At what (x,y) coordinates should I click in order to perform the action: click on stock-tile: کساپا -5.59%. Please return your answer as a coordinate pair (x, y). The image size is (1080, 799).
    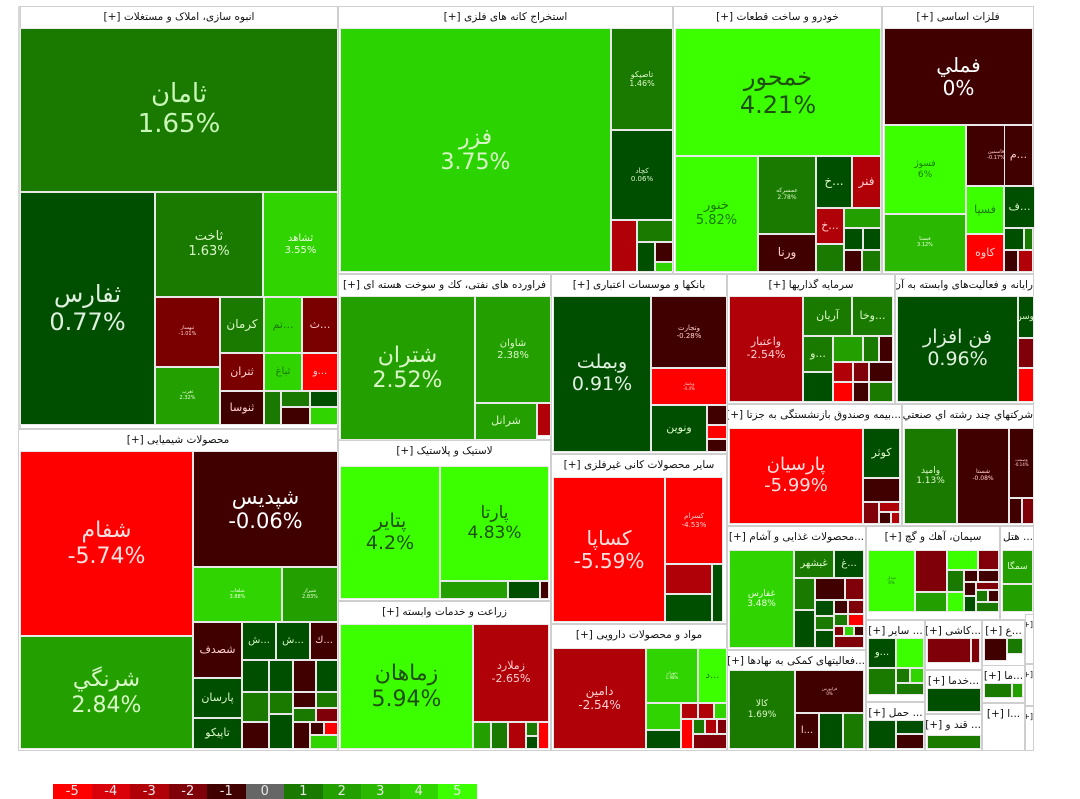
    Looking at the image, I should click on (609, 549).